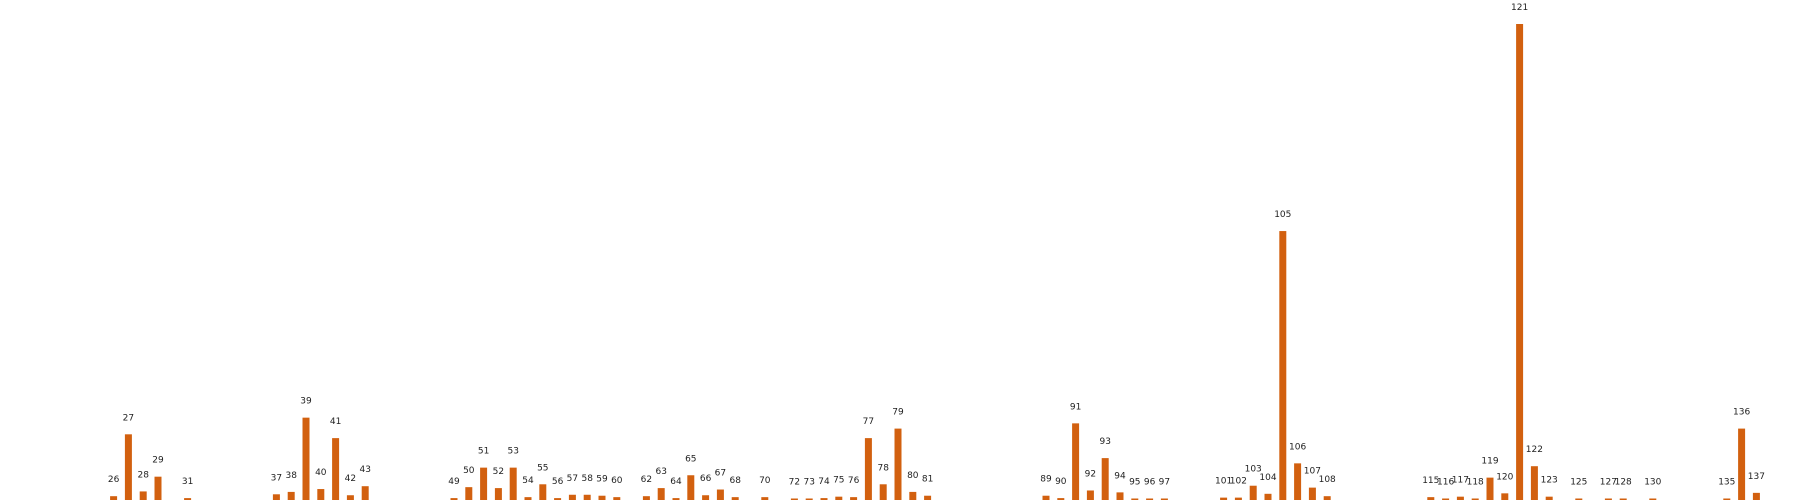 The image size is (1800, 500). What do you see at coordinates (1312, 472) in the screenshot?
I see `bar-label-107: 107` at bounding box center [1312, 472].